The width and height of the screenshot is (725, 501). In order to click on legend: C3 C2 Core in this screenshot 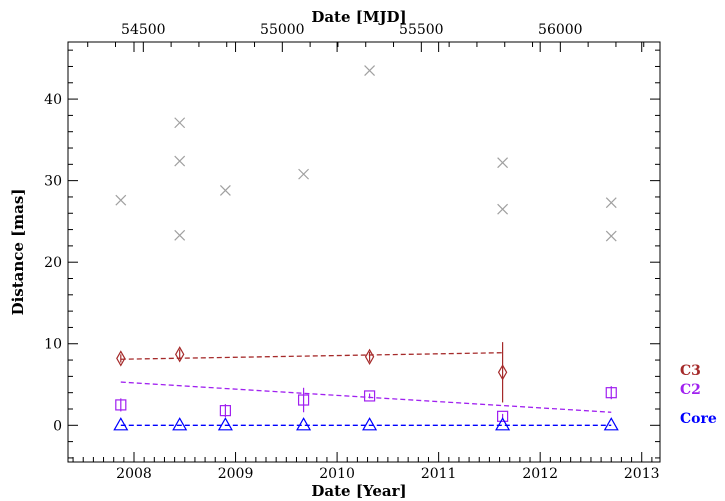, I will do `click(698, 395)`.